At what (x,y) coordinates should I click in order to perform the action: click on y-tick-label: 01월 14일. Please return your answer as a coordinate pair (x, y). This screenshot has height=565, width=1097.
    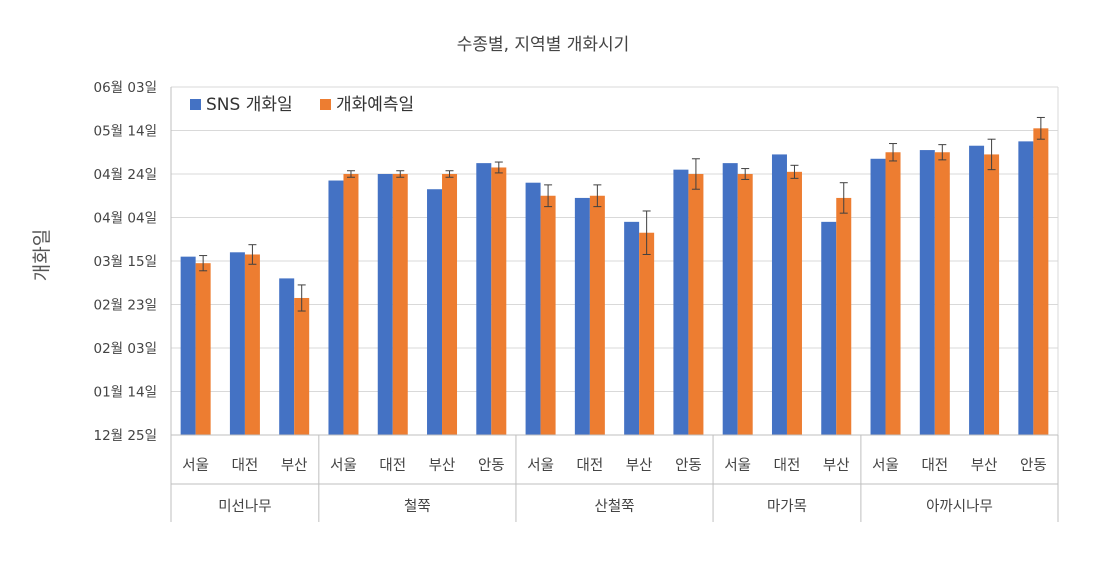
    Looking at the image, I should click on (126, 393).